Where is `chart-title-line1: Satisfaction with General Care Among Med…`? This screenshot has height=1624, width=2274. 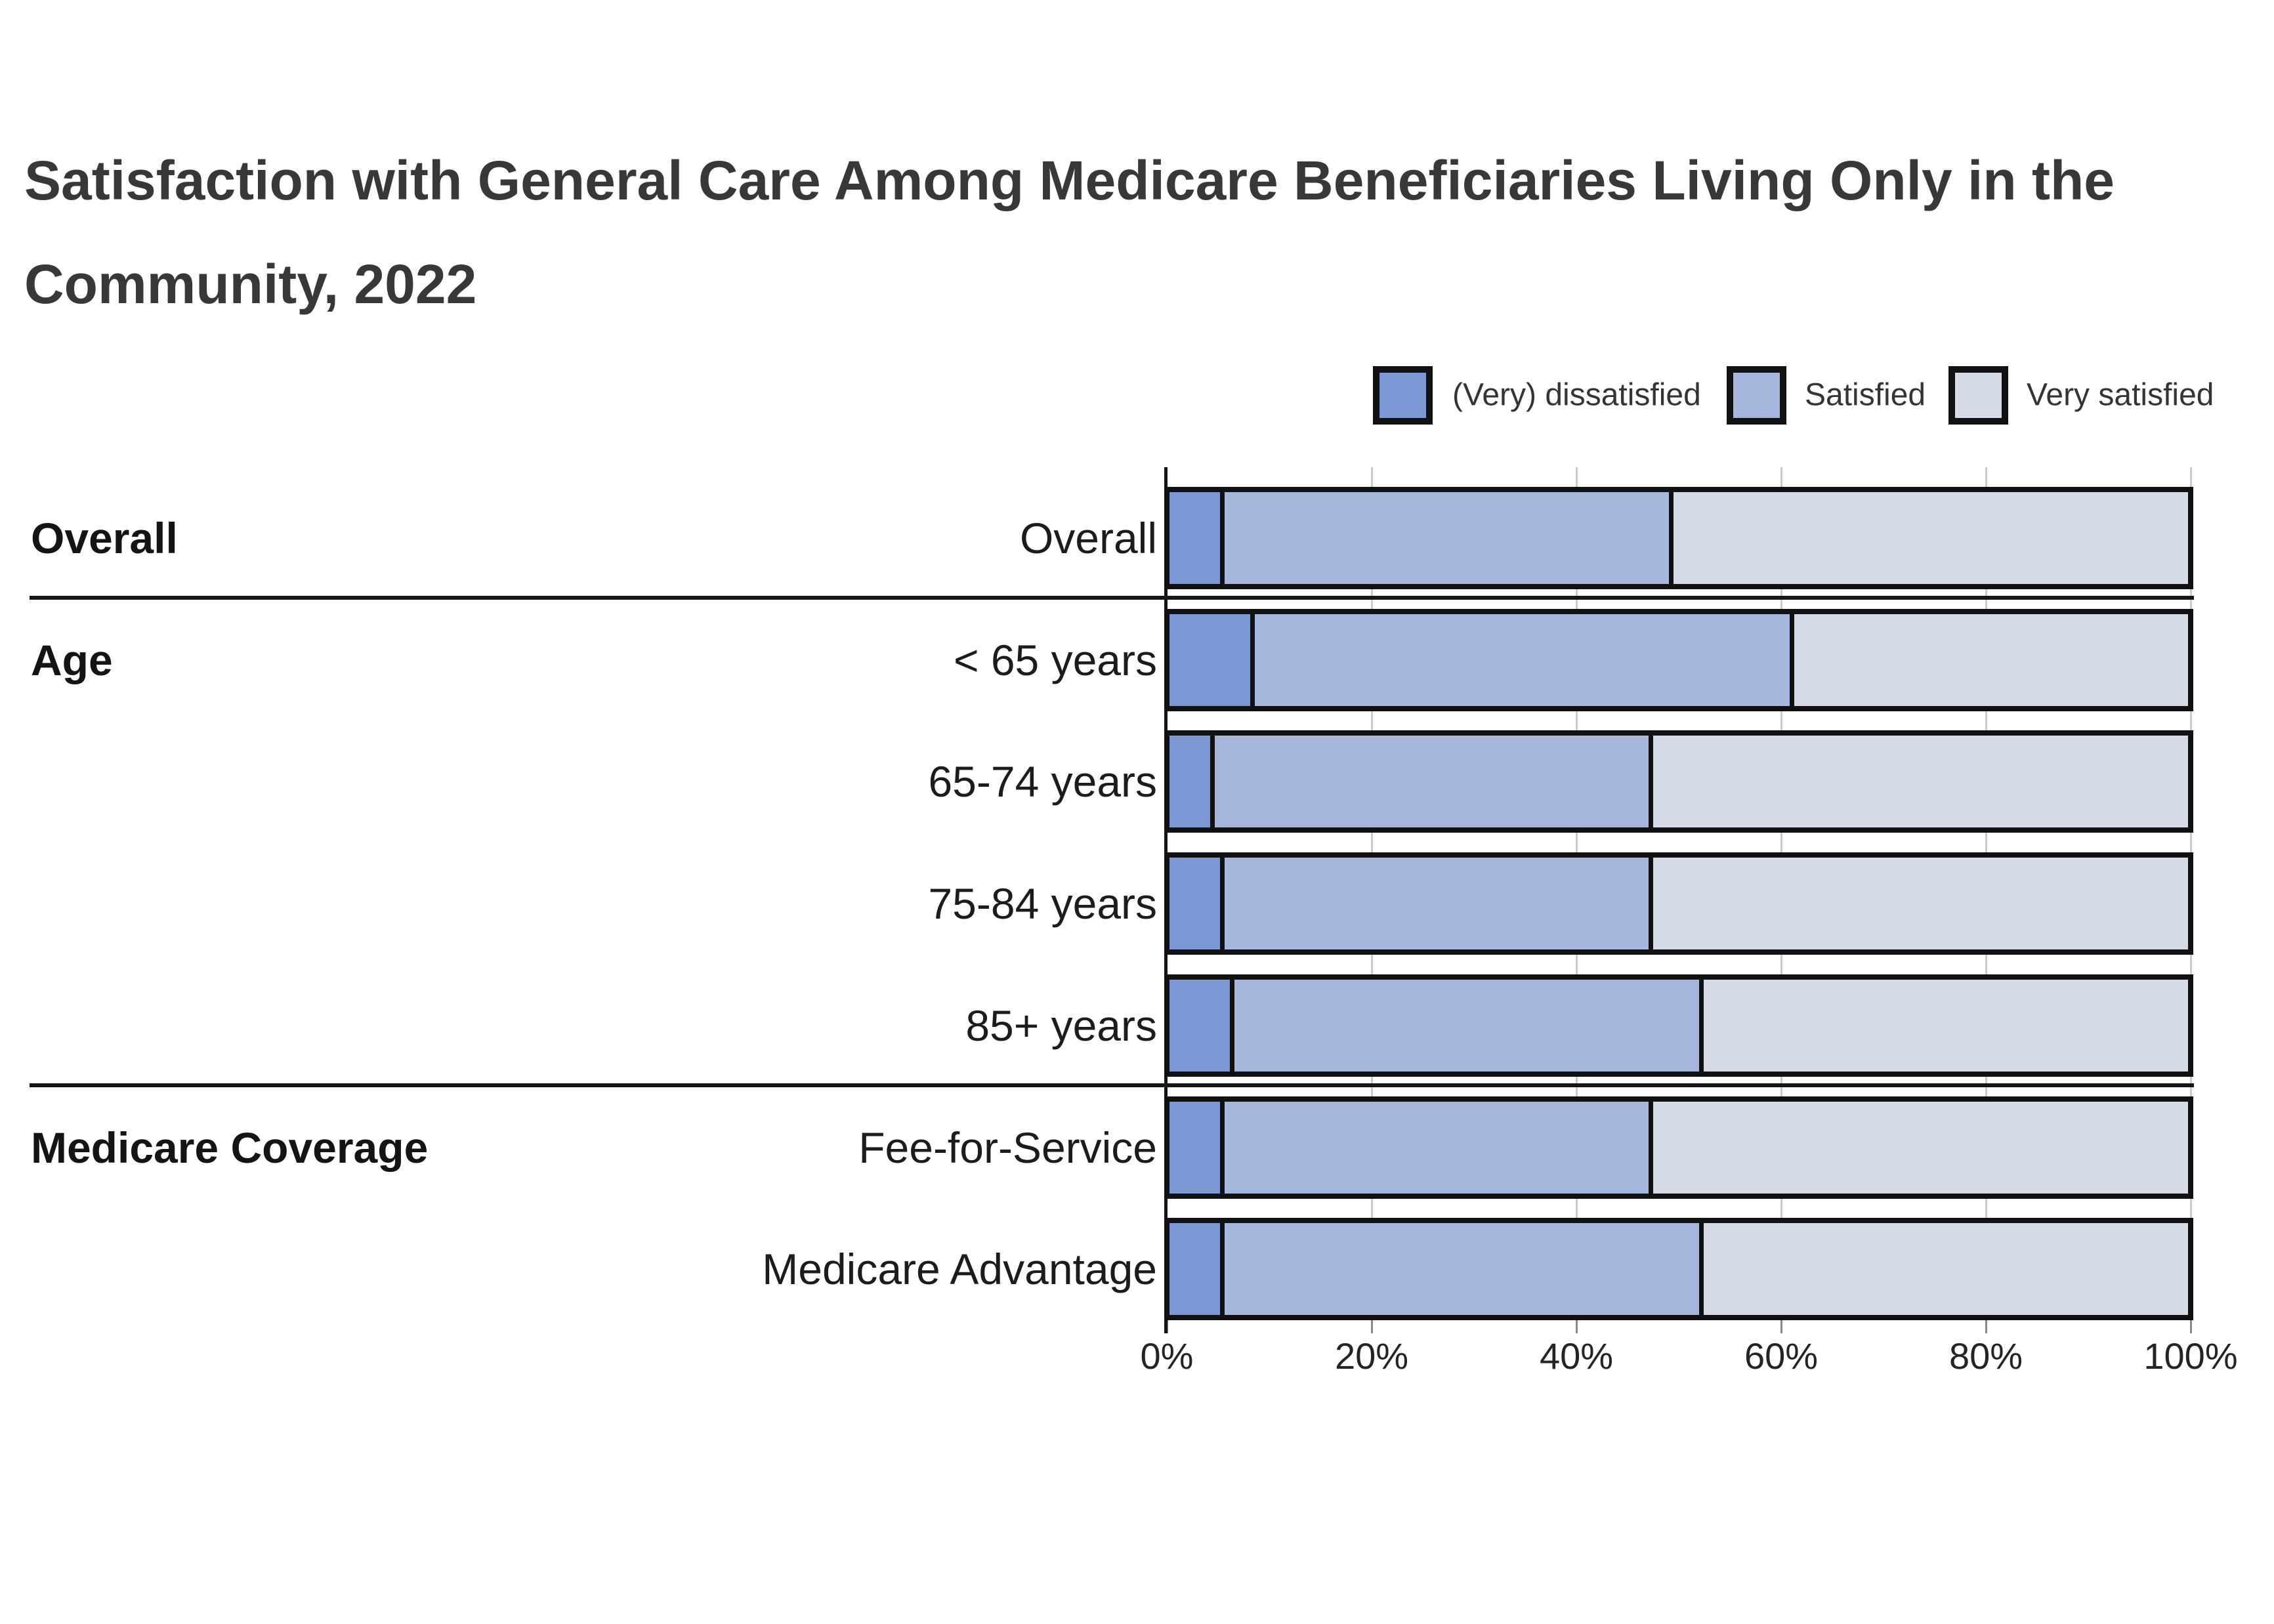 chart-title-line1: Satisfaction with General Care Among Med… is located at coordinates (1069, 180).